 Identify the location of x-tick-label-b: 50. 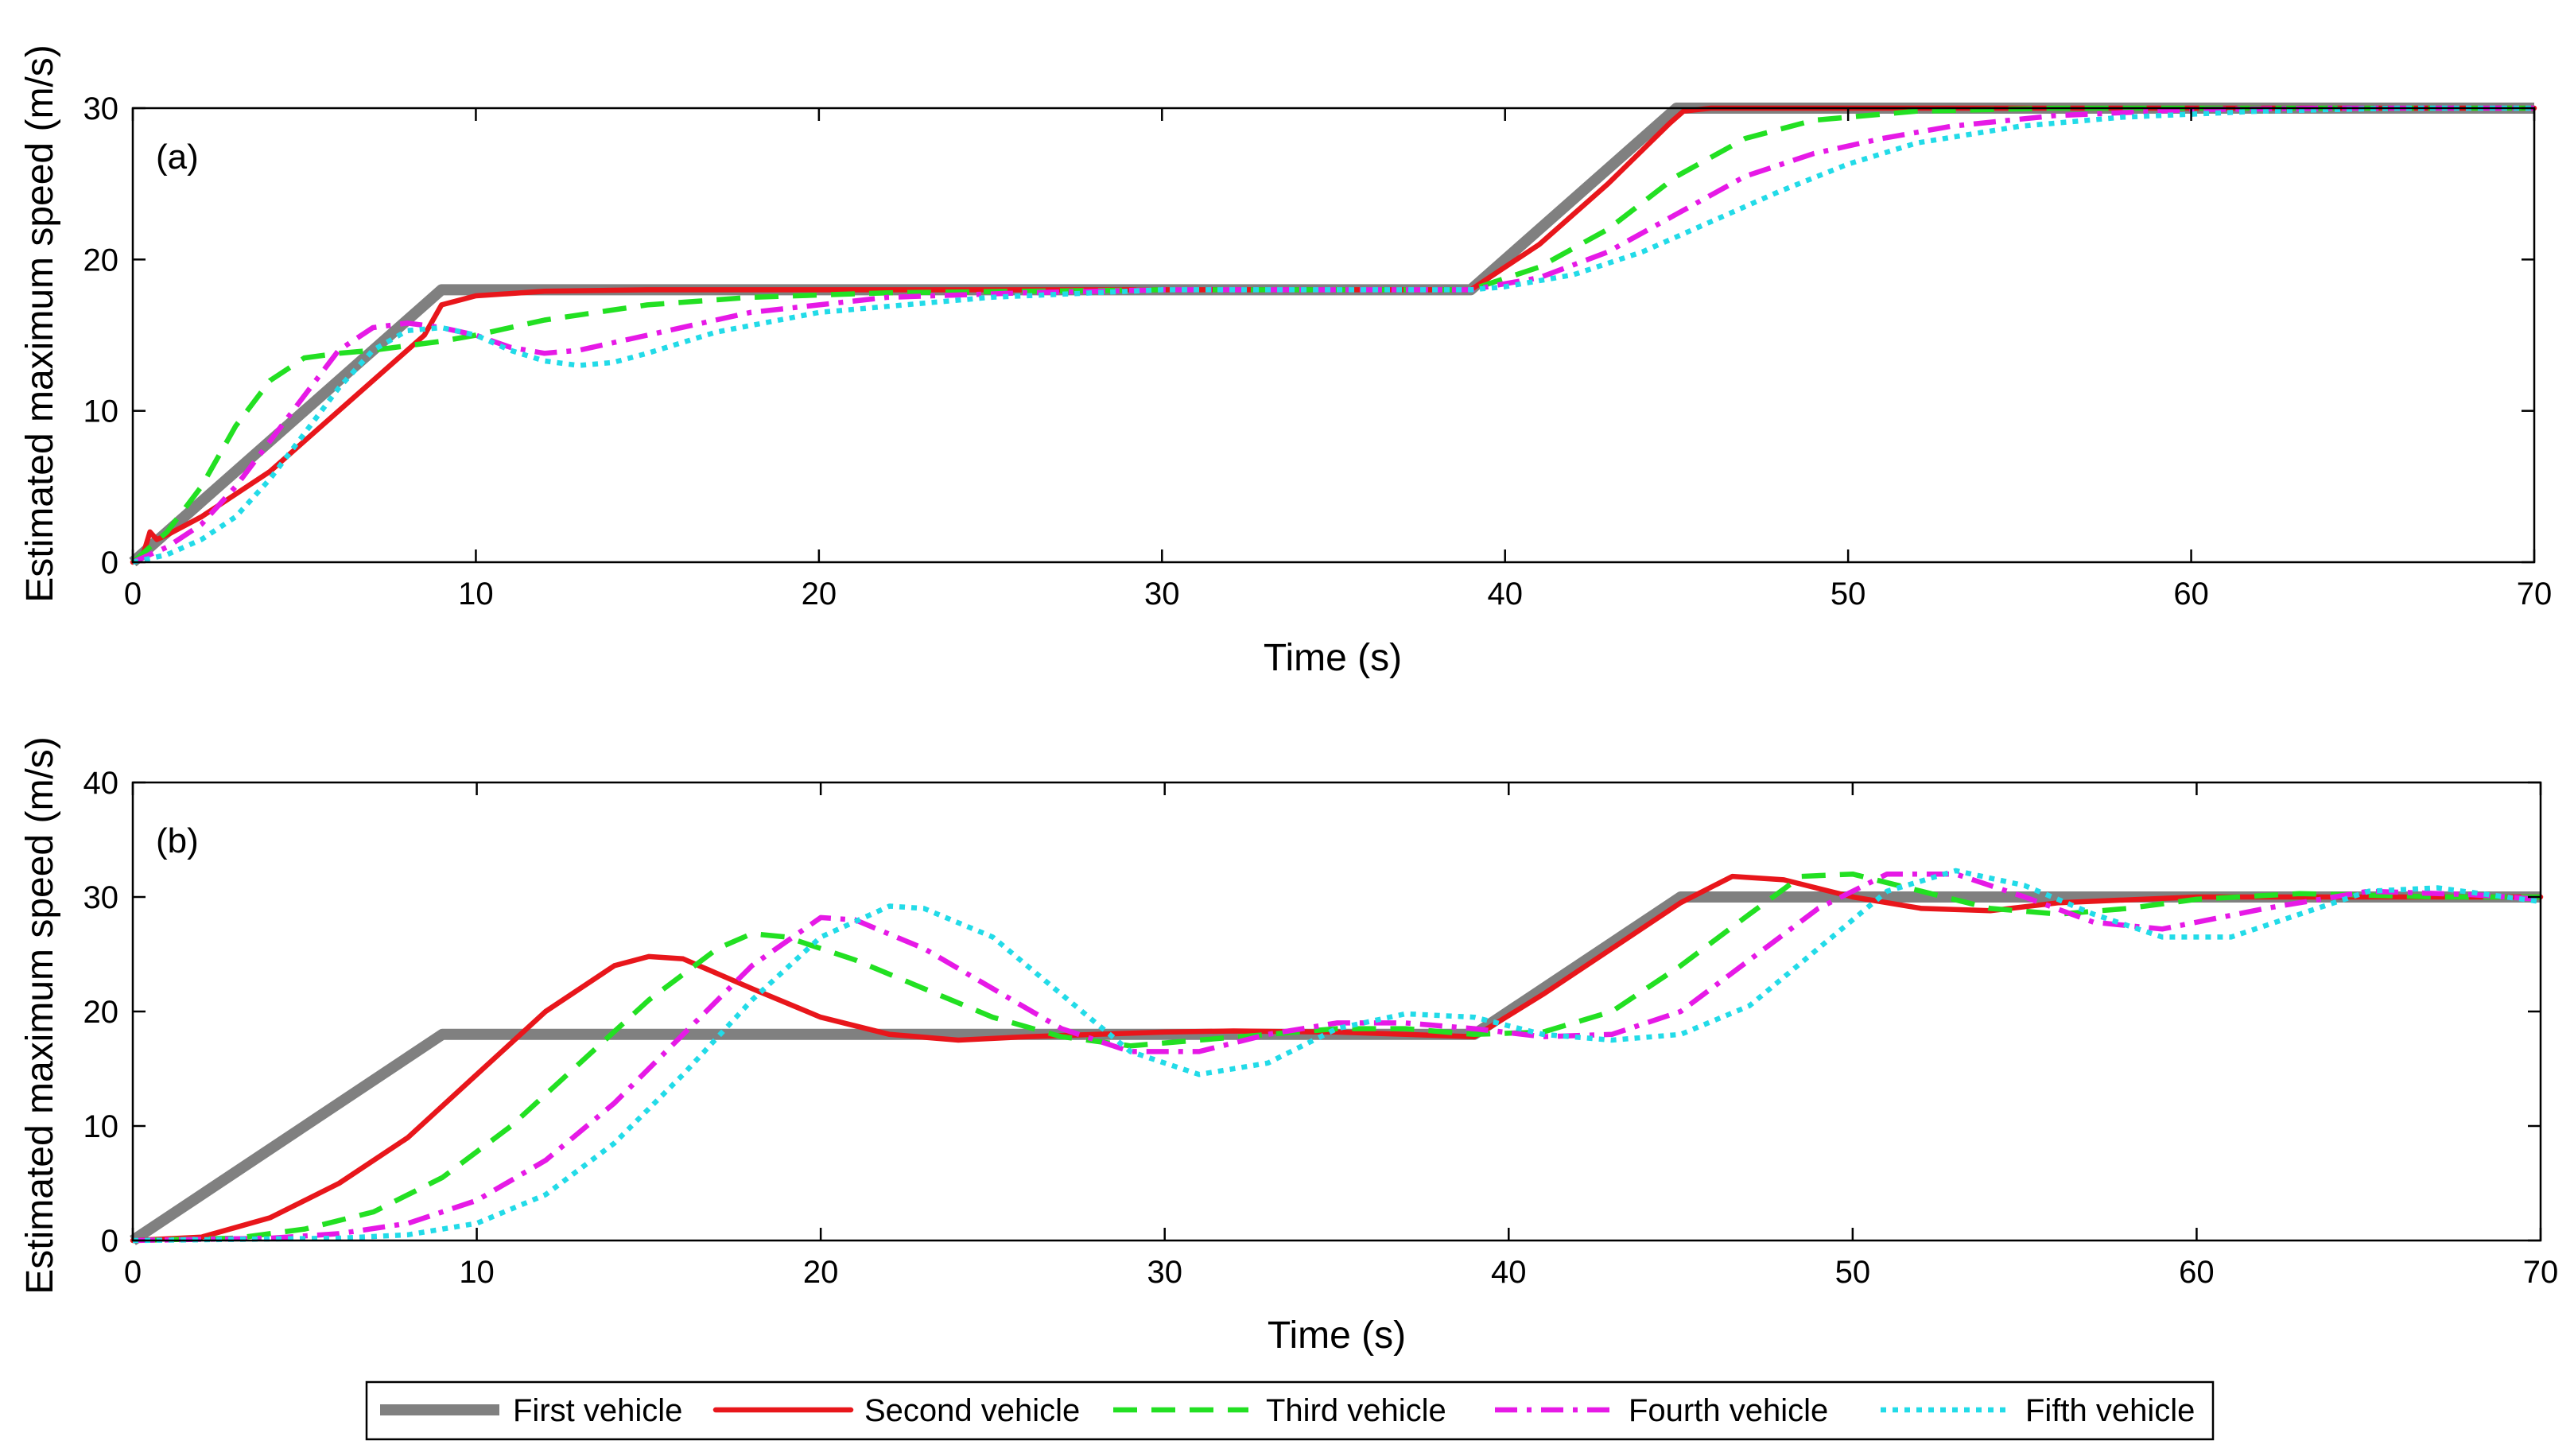
(1853, 1272).